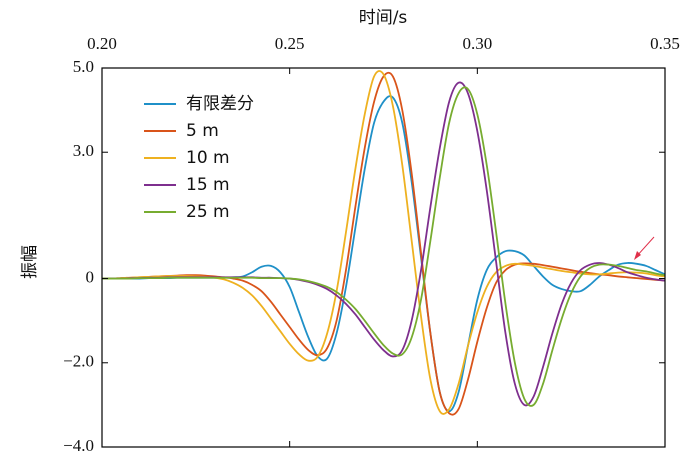  I want to click on legend-label: 有限差分, so click(220, 104).